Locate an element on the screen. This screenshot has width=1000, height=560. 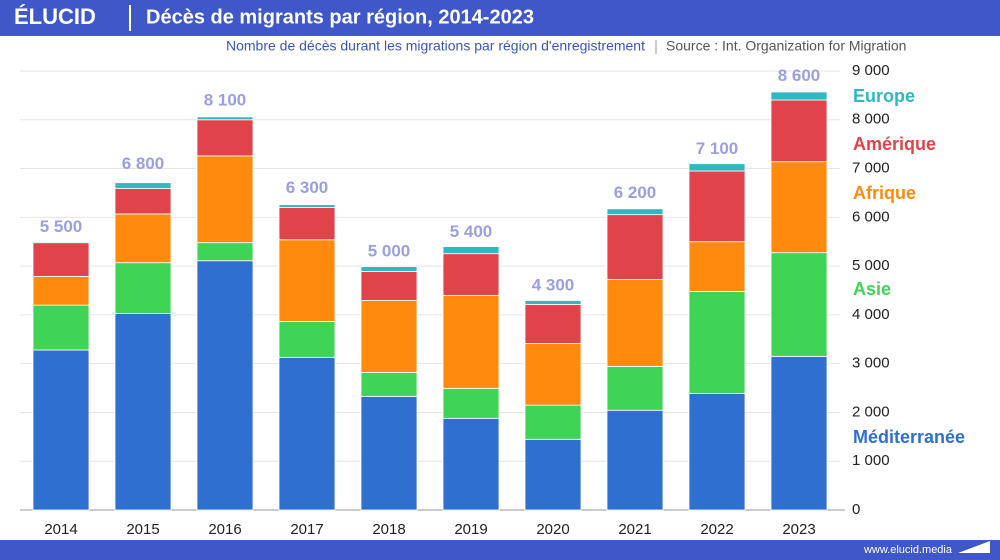
legend-label: Asie is located at coordinates (872, 289).